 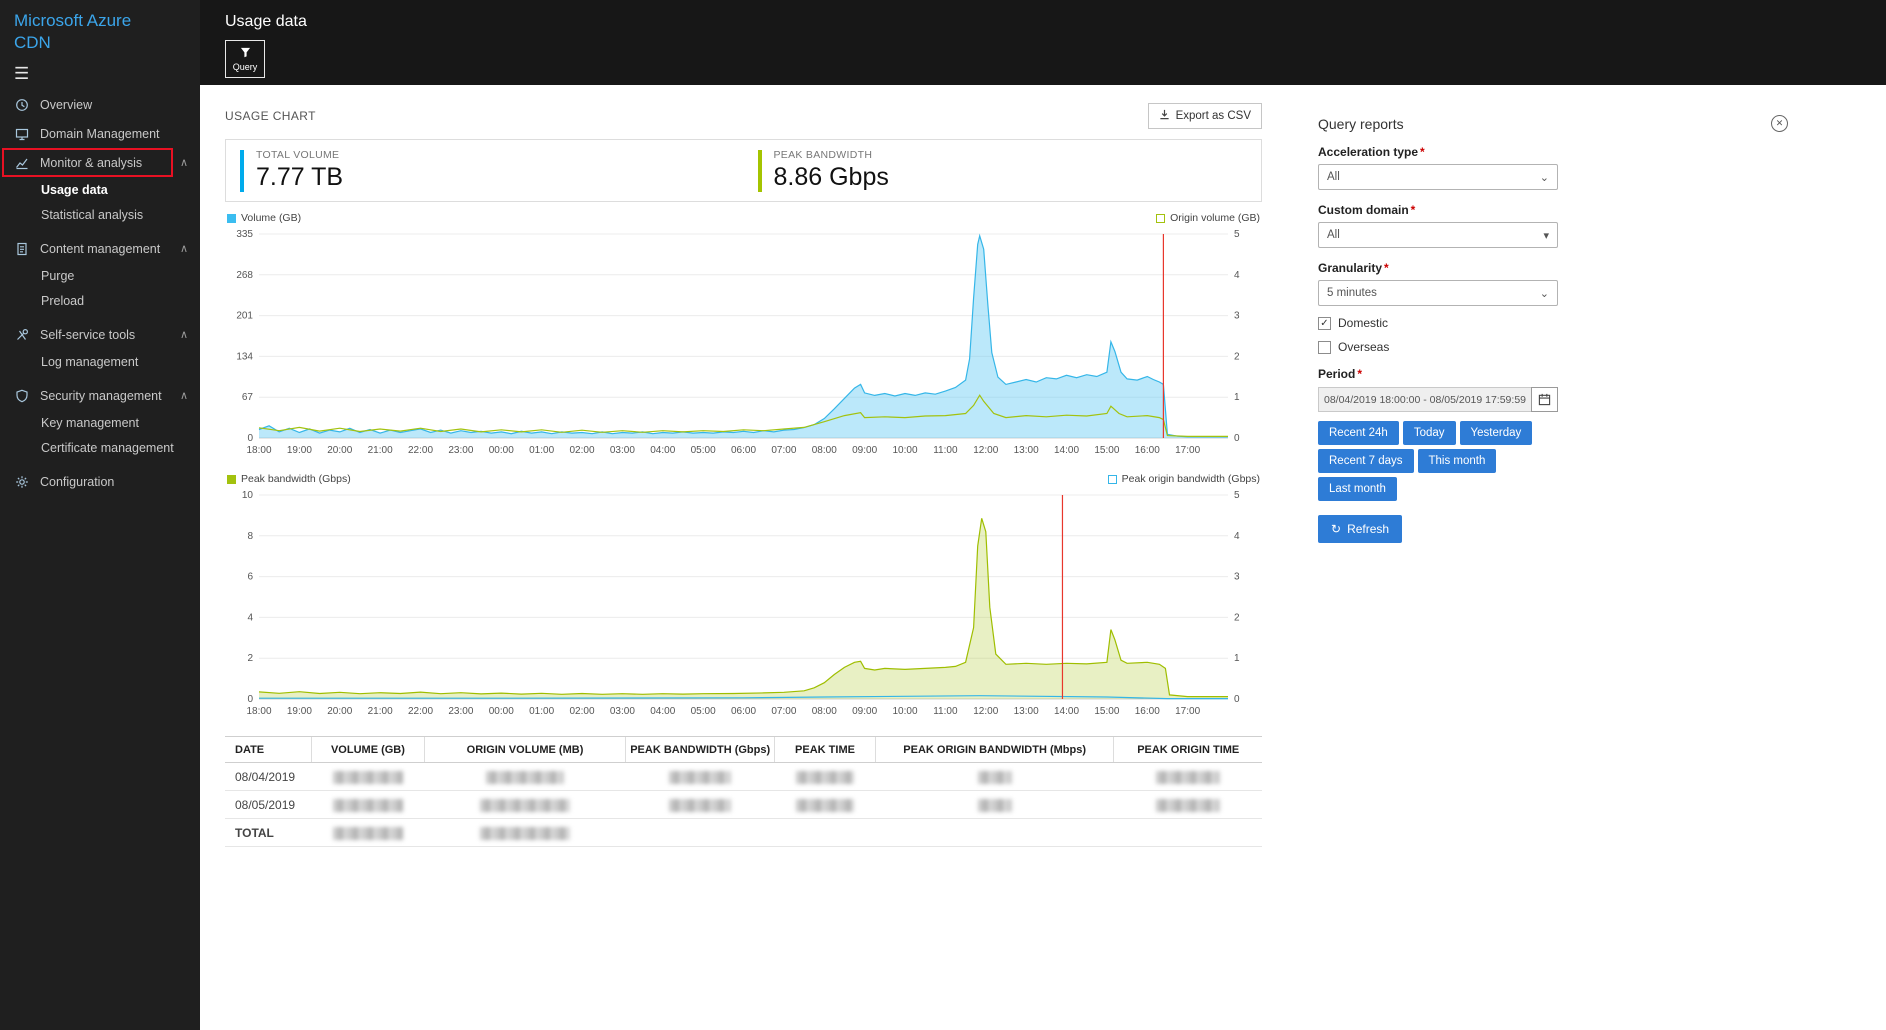 I want to click on page-title: Usage data, so click(x=266, y=21).